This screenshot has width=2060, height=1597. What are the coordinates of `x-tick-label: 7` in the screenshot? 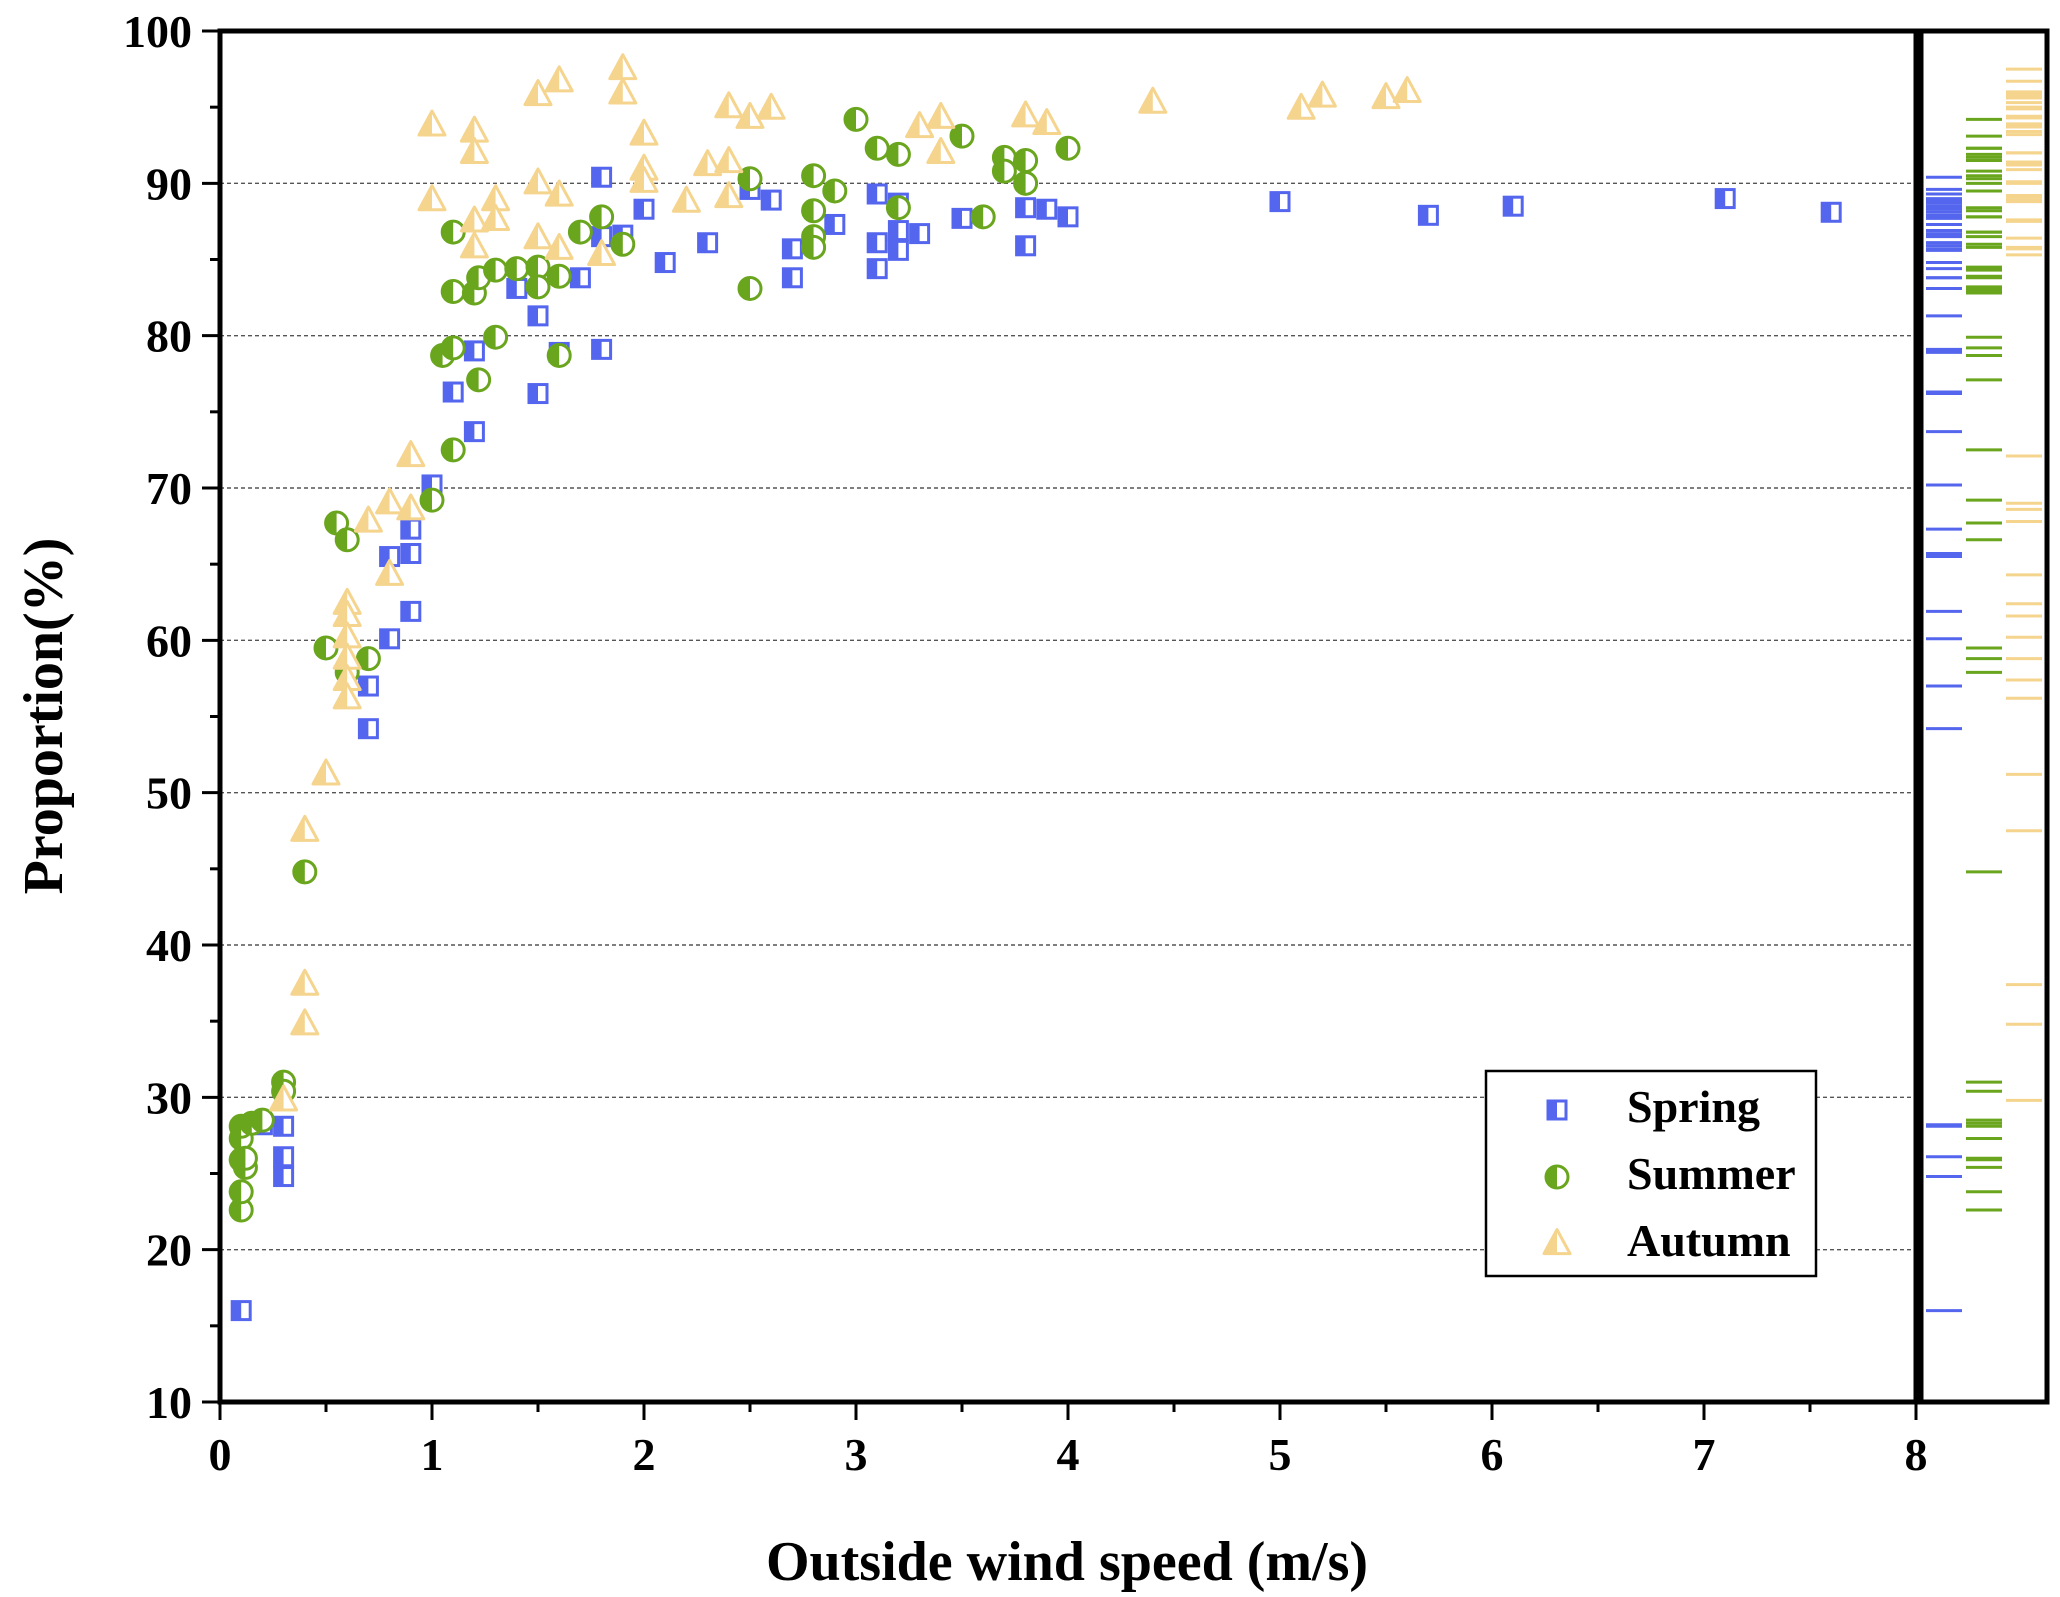 It's located at (1704, 1454).